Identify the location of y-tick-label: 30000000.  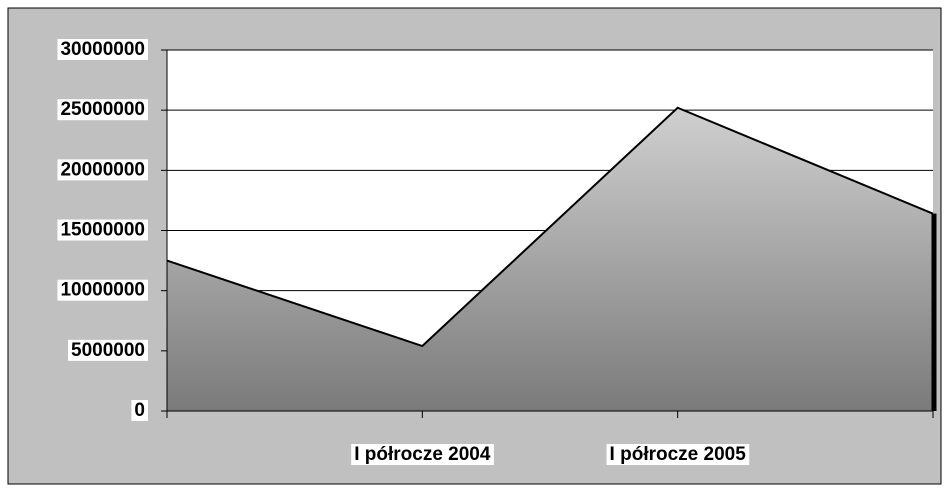
(102, 49).